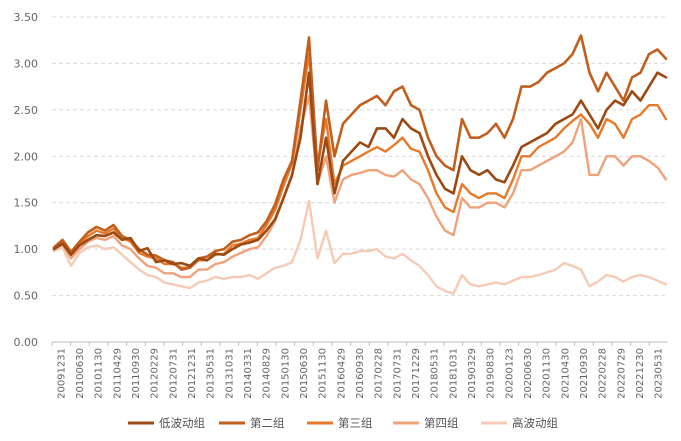 The image size is (681, 441). What do you see at coordinates (248, 373) in the screenshot?
I see `x-tick-label: 20140331` at bounding box center [248, 373].